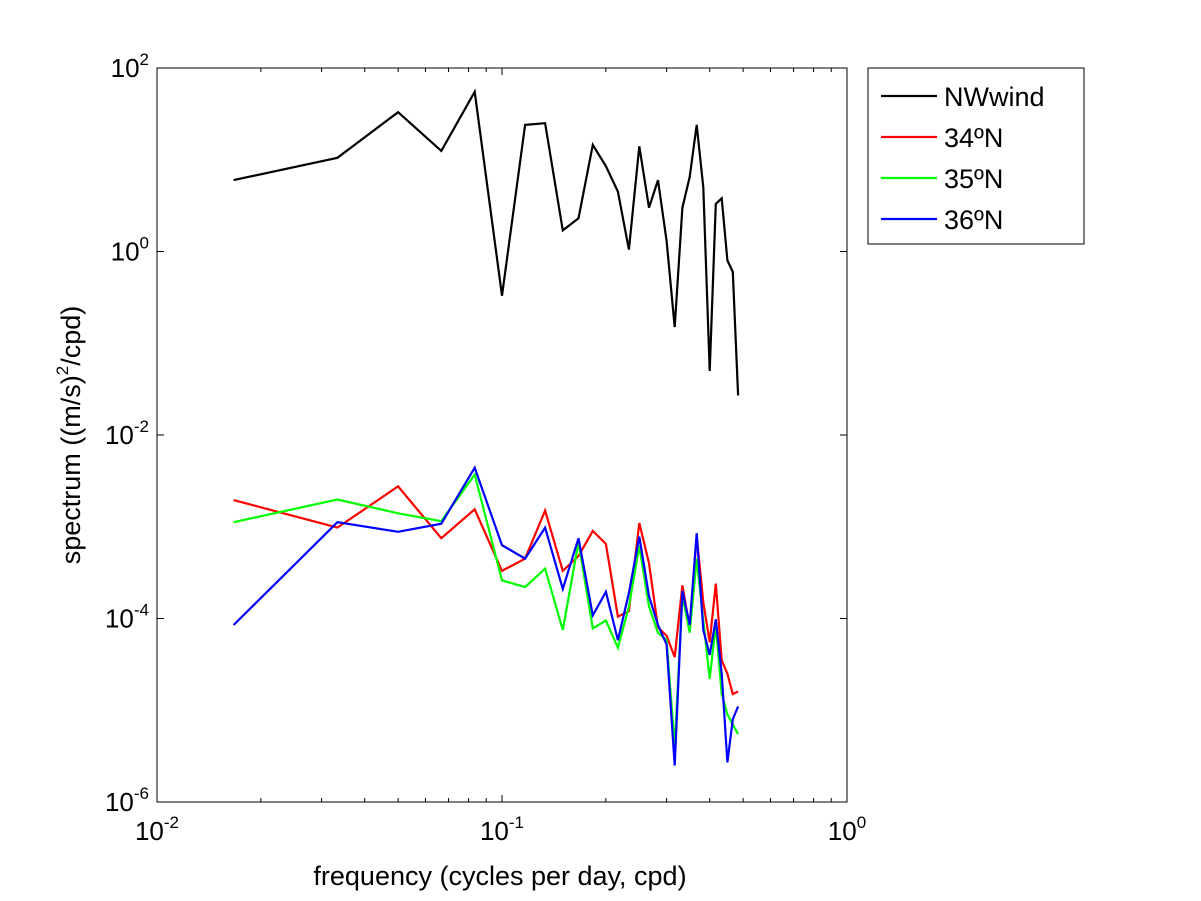  I want to click on series-line-36n, so click(486, 615).